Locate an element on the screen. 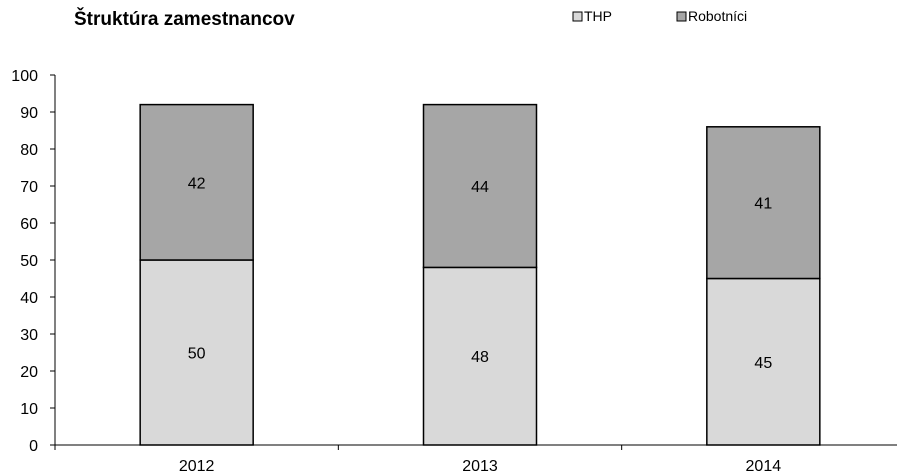 This screenshot has width=898, height=476. chart-title: Štruktúra zamestnancov is located at coordinates (184, 19).